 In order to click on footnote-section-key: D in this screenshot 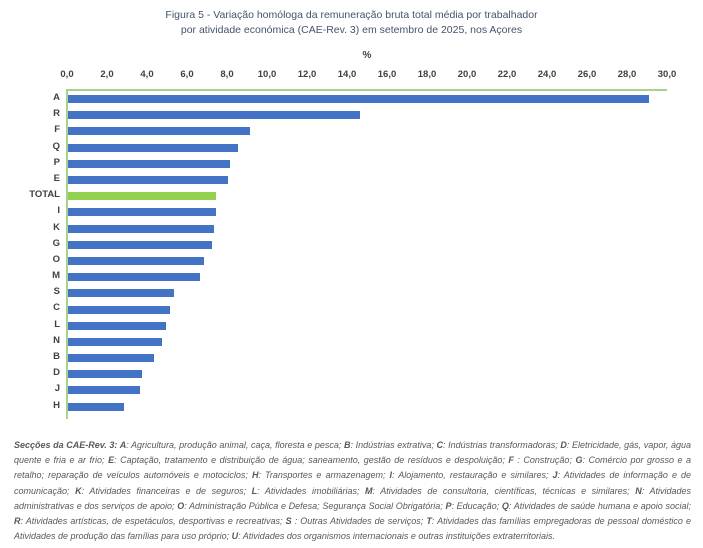, I will do `click(563, 445)`.